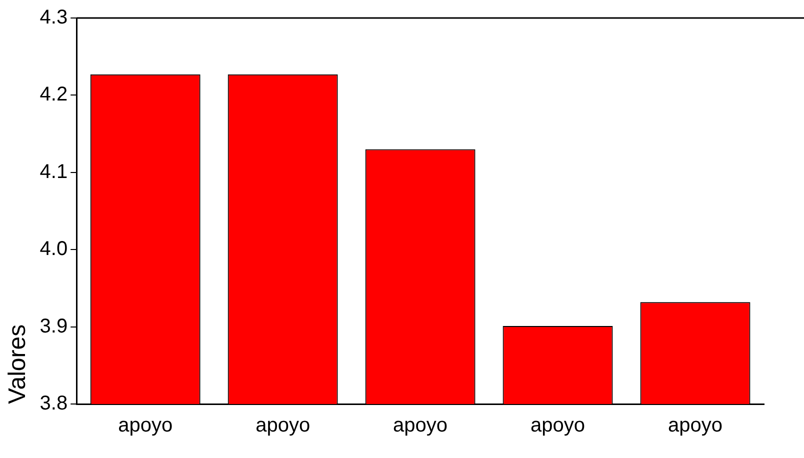  Describe the element at coordinates (54, 171) in the screenshot. I see `y-tick-label: 4.1` at that location.